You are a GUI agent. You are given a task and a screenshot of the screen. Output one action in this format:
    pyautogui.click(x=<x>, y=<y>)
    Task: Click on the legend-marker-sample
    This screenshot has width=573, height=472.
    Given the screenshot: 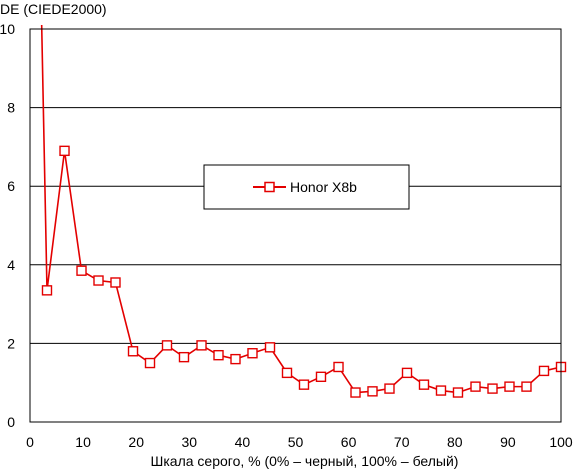 What is the action you would take?
    pyautogui.click(x=269, y=187)
    